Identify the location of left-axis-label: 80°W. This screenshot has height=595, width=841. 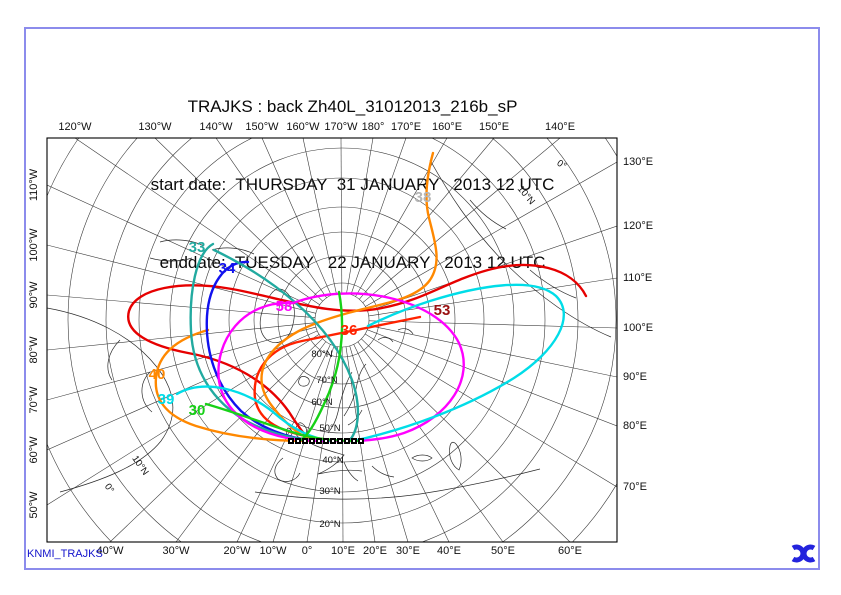
(34, 350).